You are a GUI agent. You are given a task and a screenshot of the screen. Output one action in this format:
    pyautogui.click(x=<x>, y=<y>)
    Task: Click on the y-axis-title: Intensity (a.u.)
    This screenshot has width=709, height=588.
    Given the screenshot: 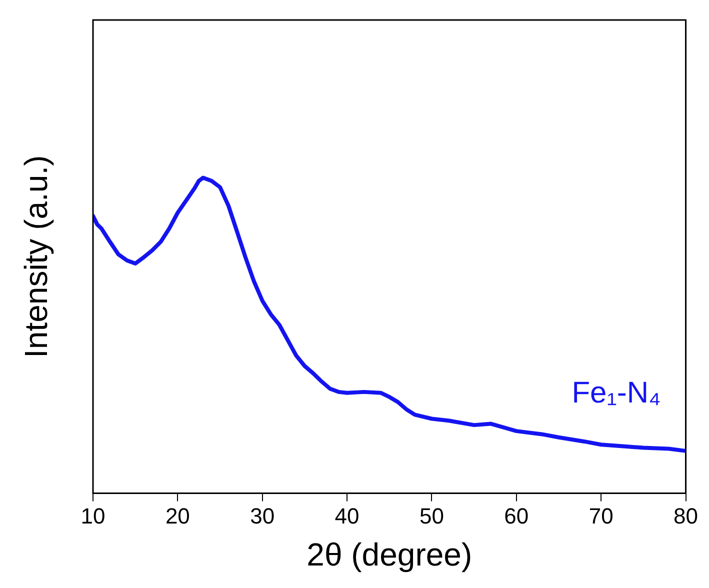 What is the action you would take?
    pyautogui.click(x=36, y=256)
    